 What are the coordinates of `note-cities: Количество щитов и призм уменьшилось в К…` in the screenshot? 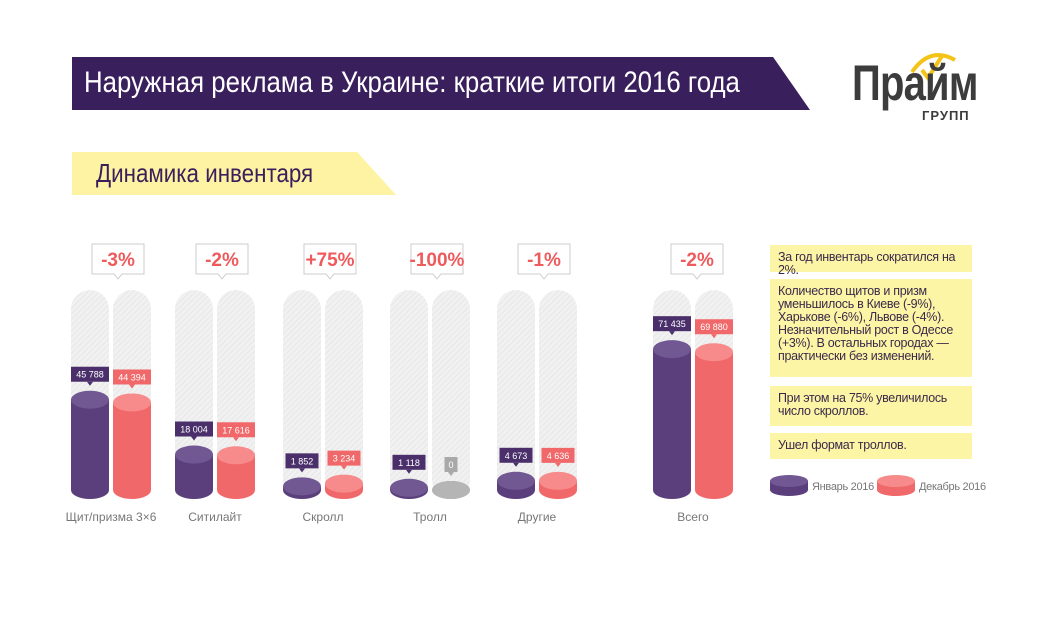 It's located at (871, 328).